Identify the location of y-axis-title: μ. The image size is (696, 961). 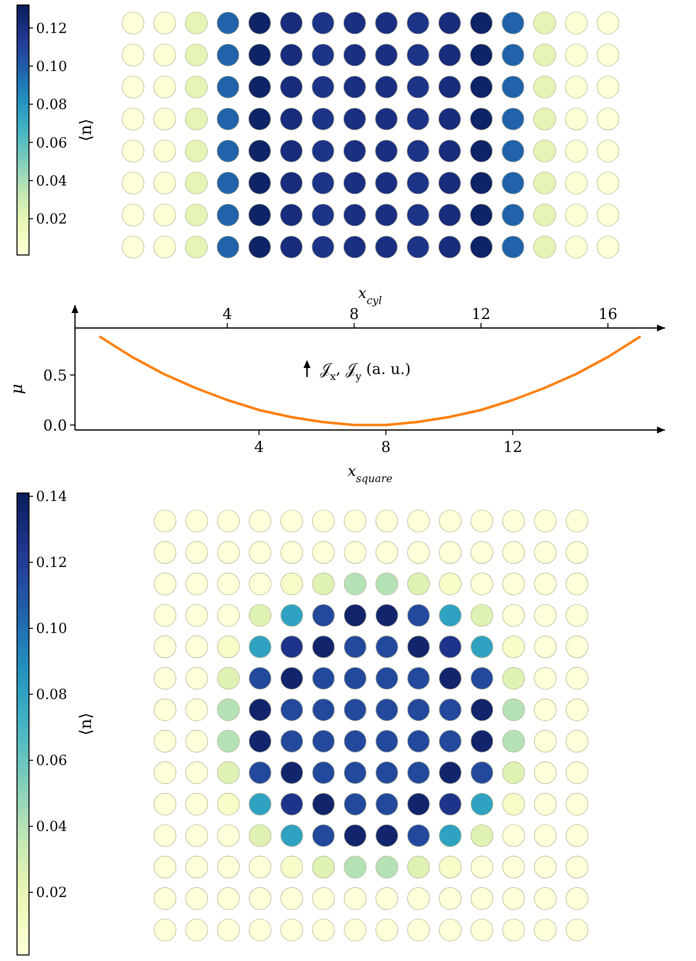
(16, 389).